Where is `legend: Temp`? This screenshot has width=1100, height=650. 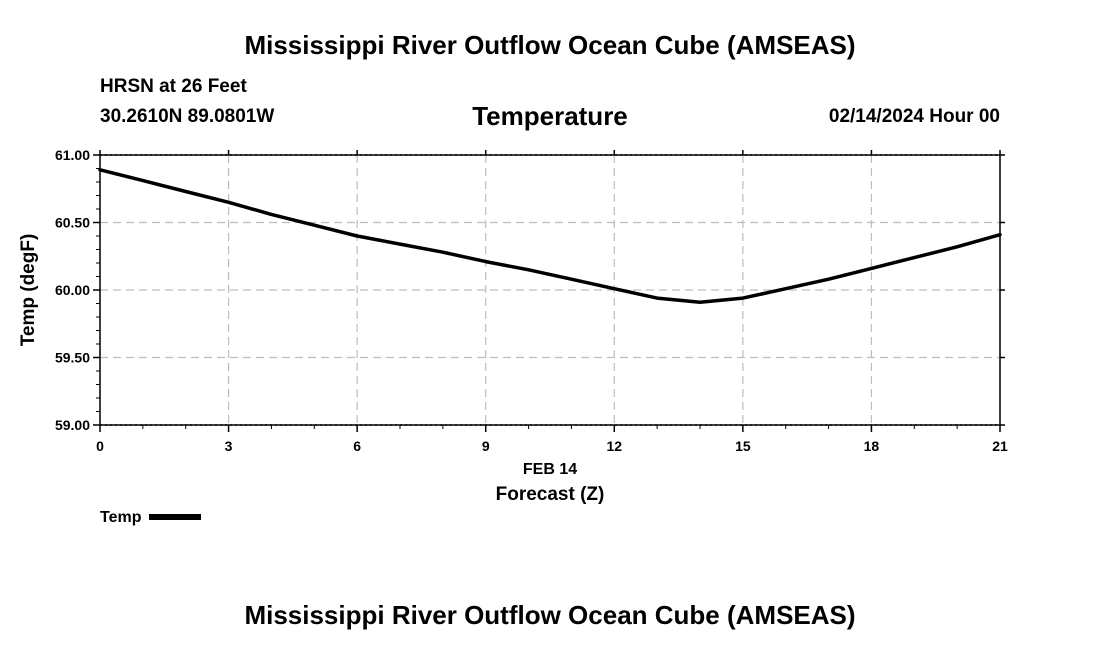
legend: Temp is located at coordinates (151, 518).